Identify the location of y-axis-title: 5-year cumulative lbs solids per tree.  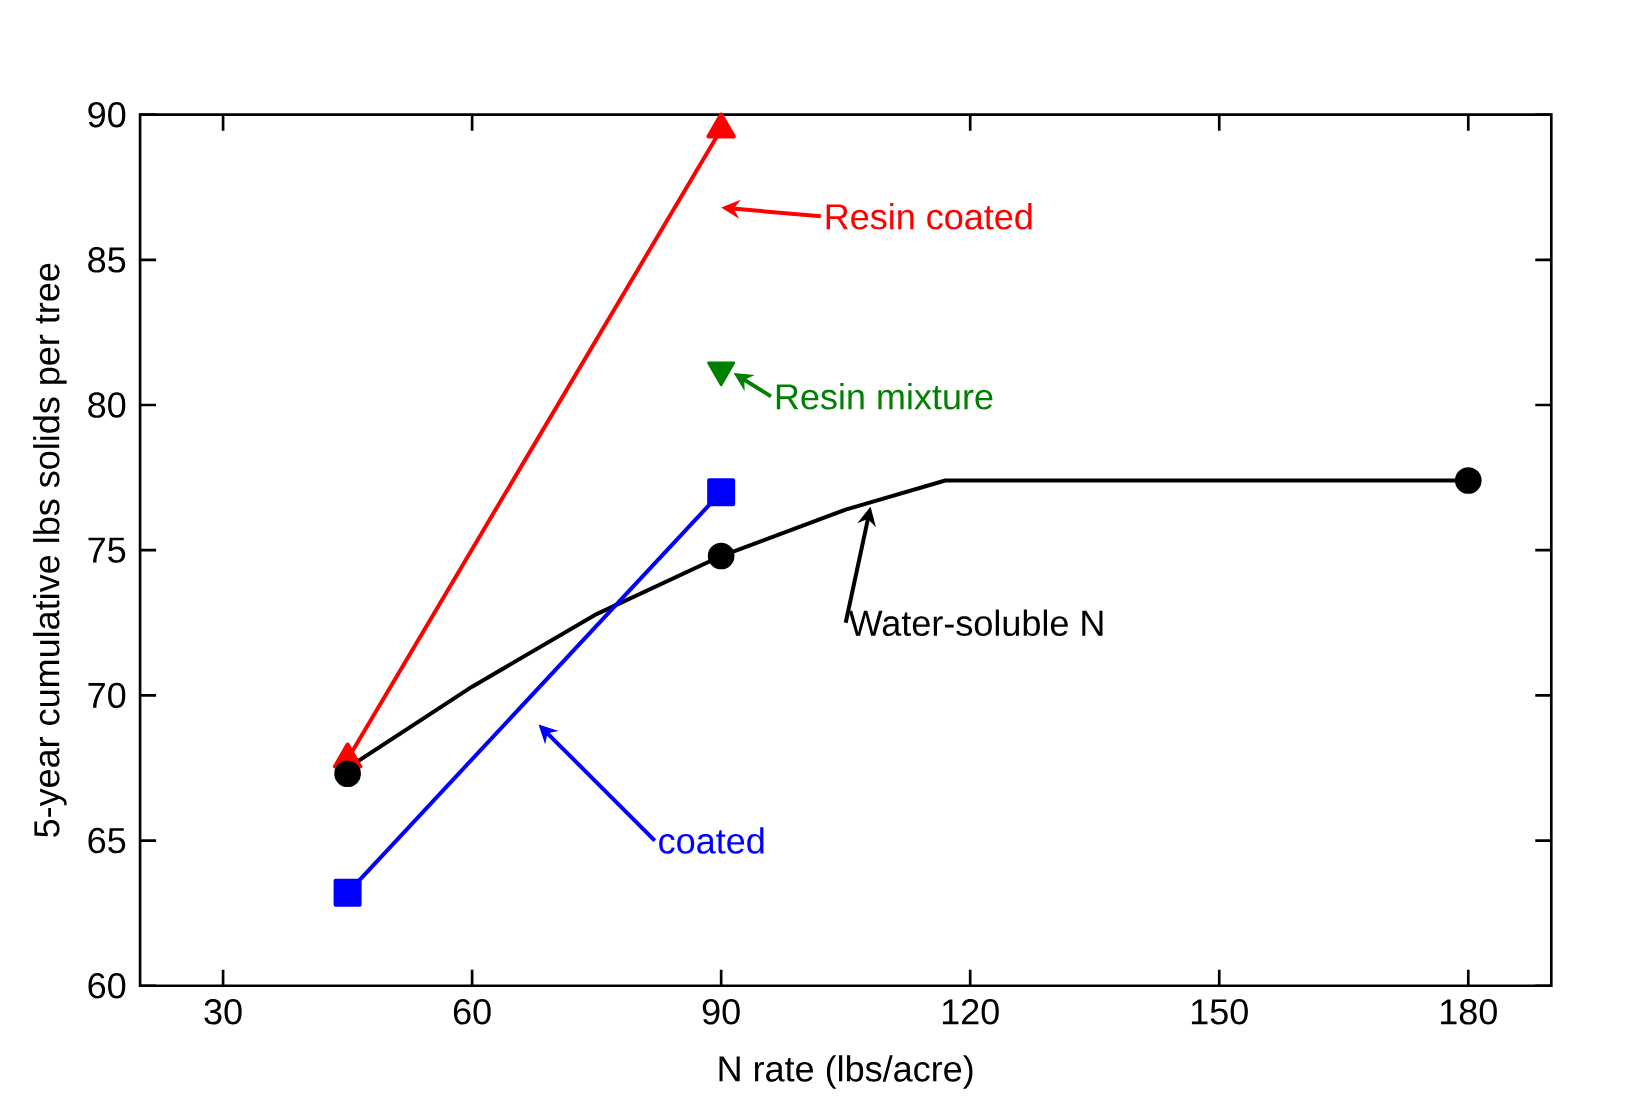
(50, 550).